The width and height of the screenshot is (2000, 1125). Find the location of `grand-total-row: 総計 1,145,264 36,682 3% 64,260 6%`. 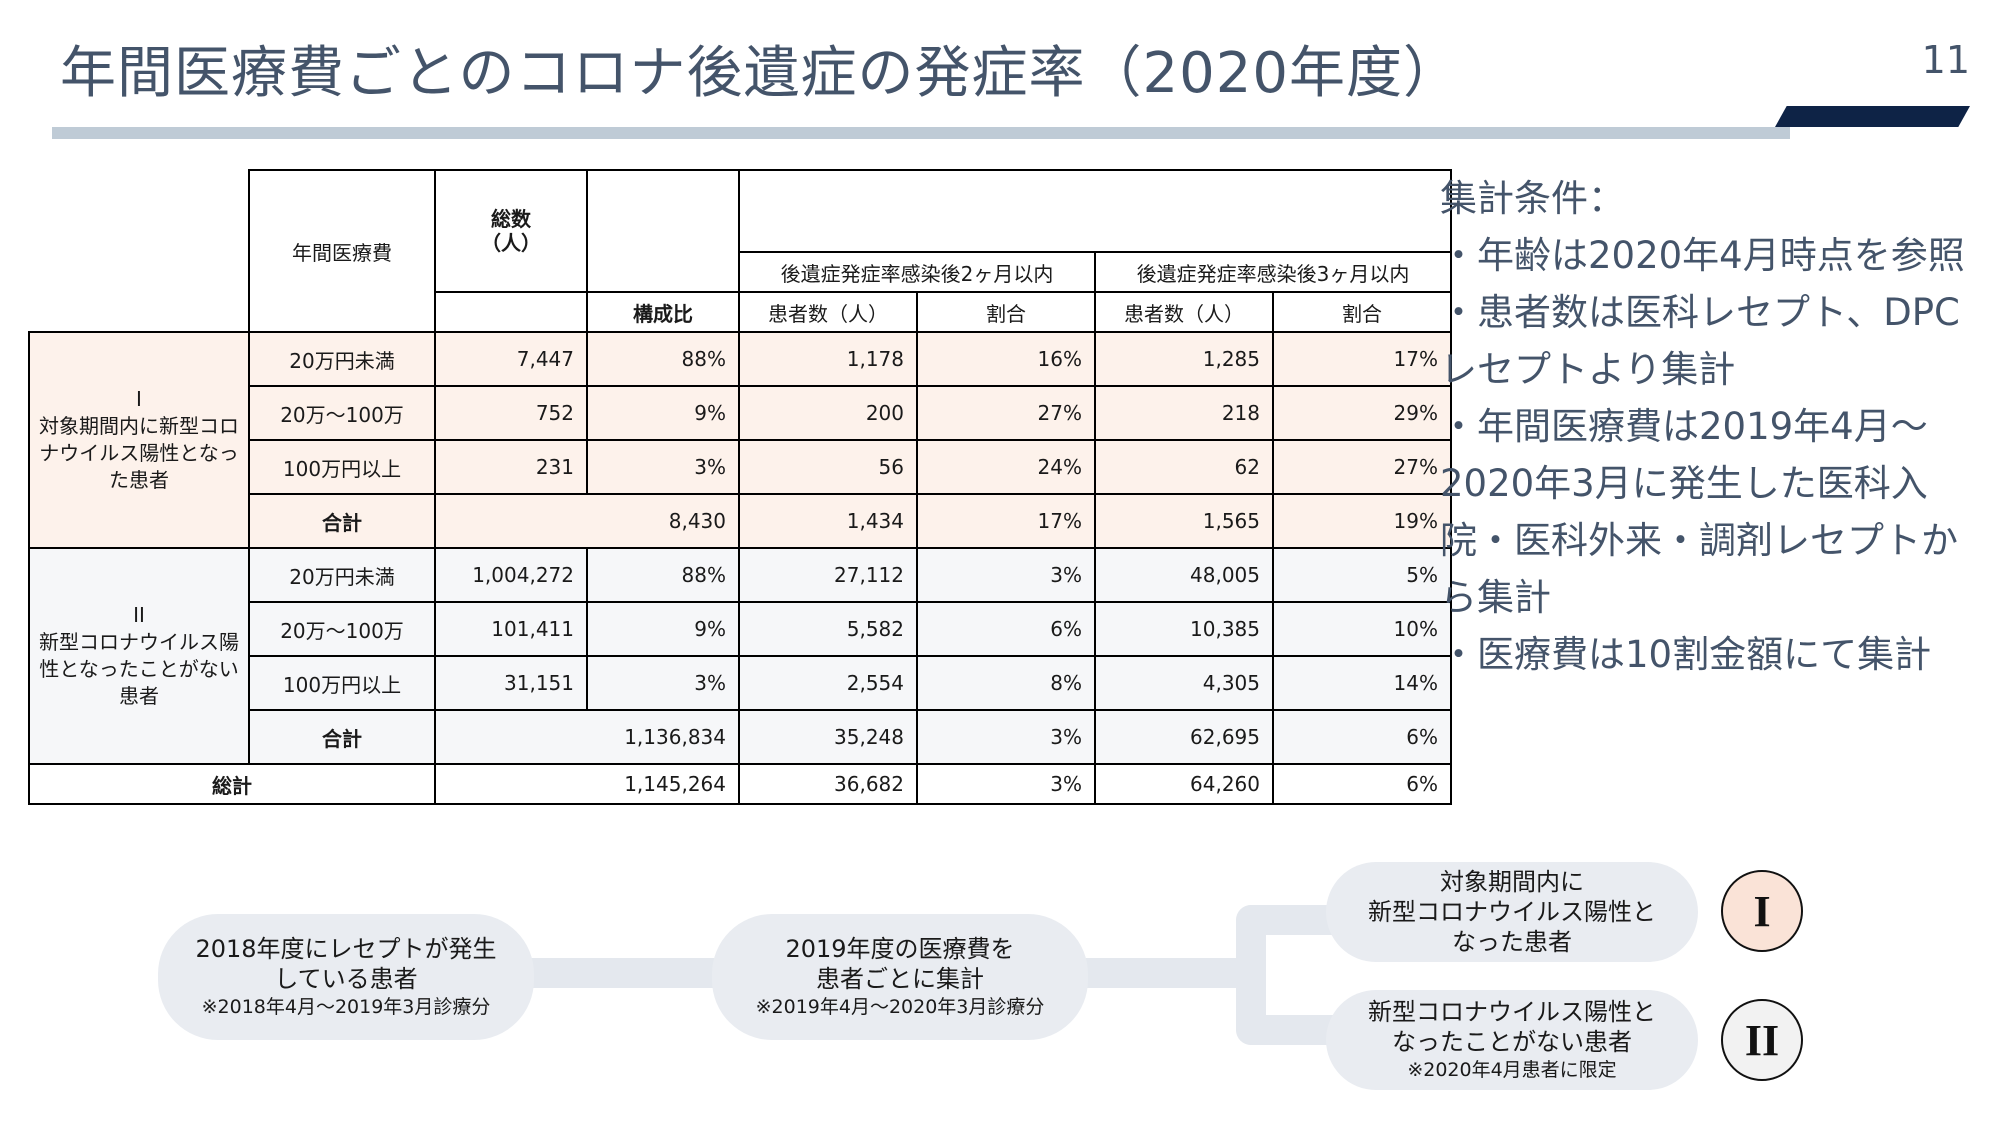

grand-total-row: 総計 1,145,264 36,682 3% 64,260 6% is located at coordinates (740, 784).